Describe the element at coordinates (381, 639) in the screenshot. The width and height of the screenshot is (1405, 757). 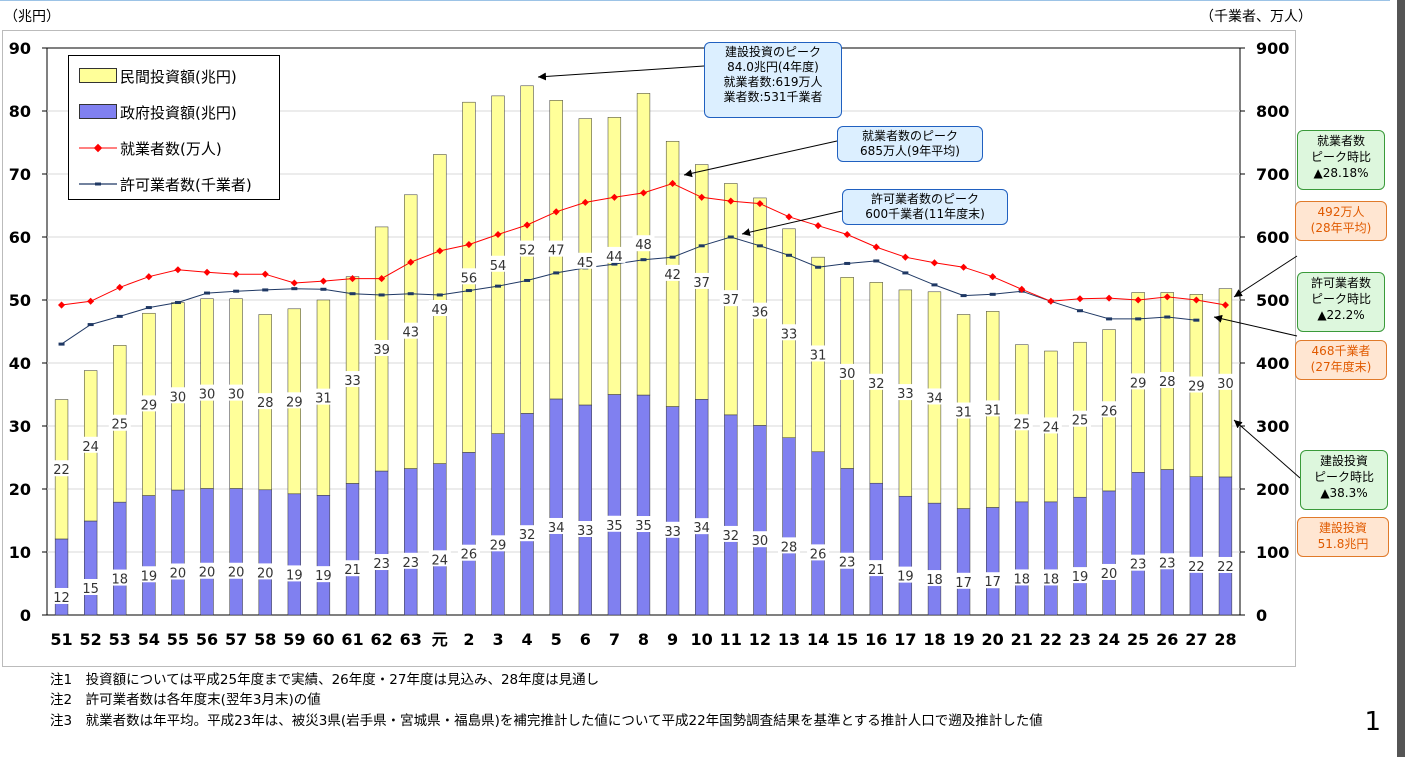
I see `x-tick-label: 62` at that location.